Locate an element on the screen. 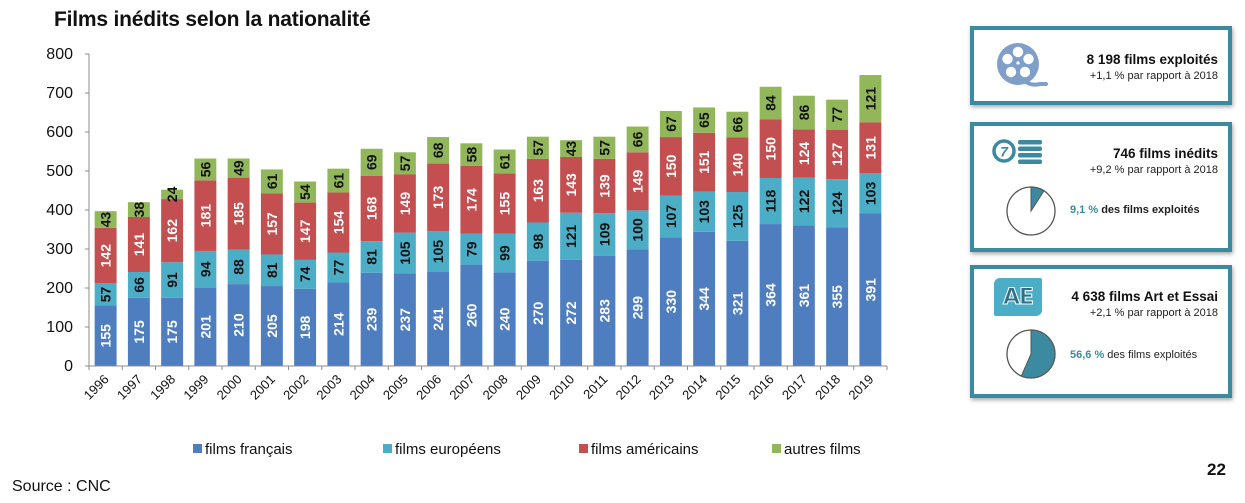 This screenshot has width=1245, height=503. data-label: 241 is located at coordinates (438, 319).